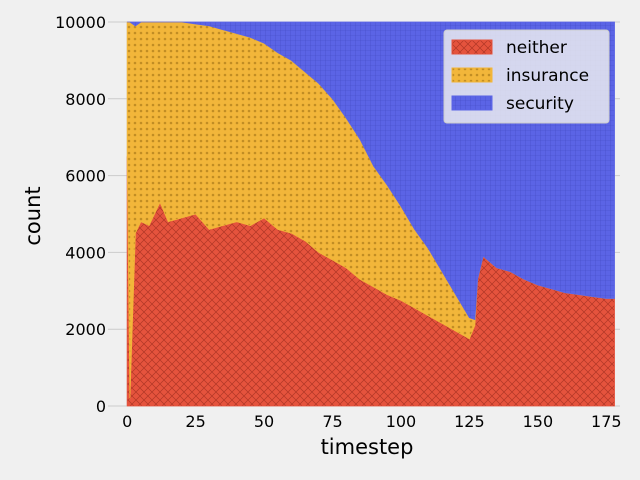  What do you see at coordinates (85, 99) in the screenshot?
I see `y-tick-label: 8000` at bounding box center [85, 99].